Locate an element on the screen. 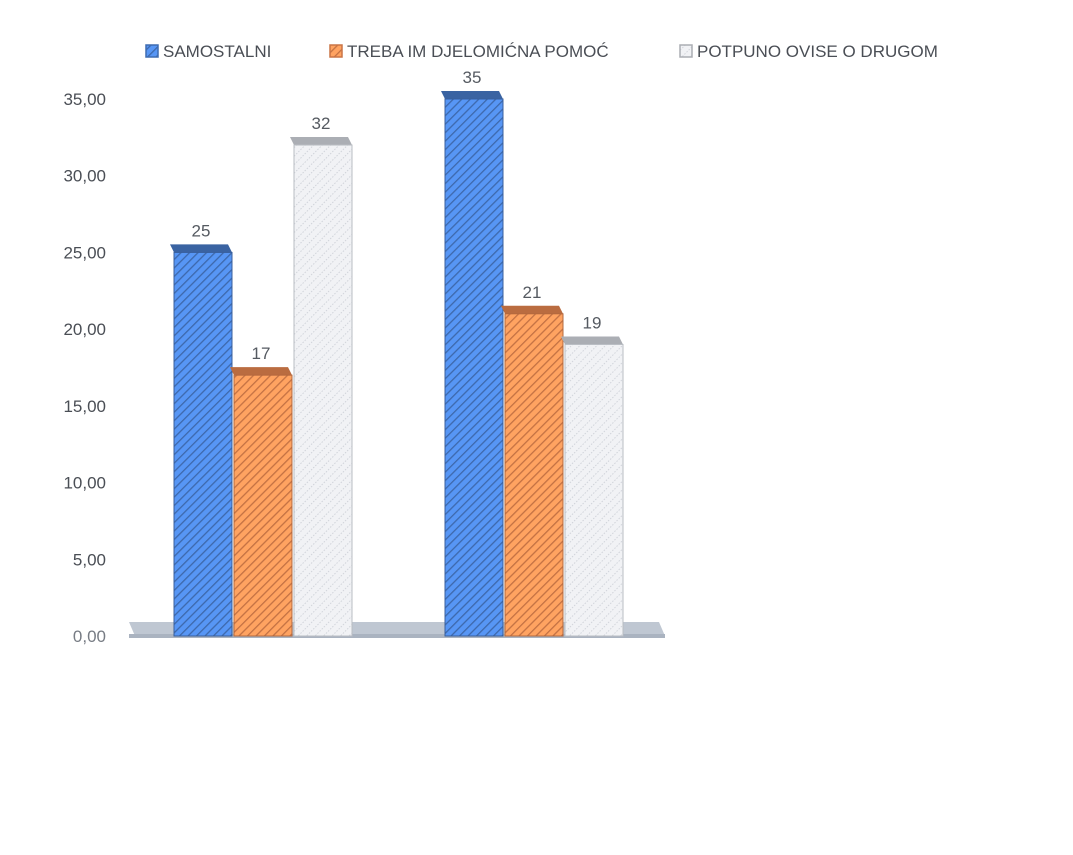 Image resolution: width=1073 pixels, height=855 pixels. data-labels: 25 35 17 21 32 19 is located at coordinates (397, 215).